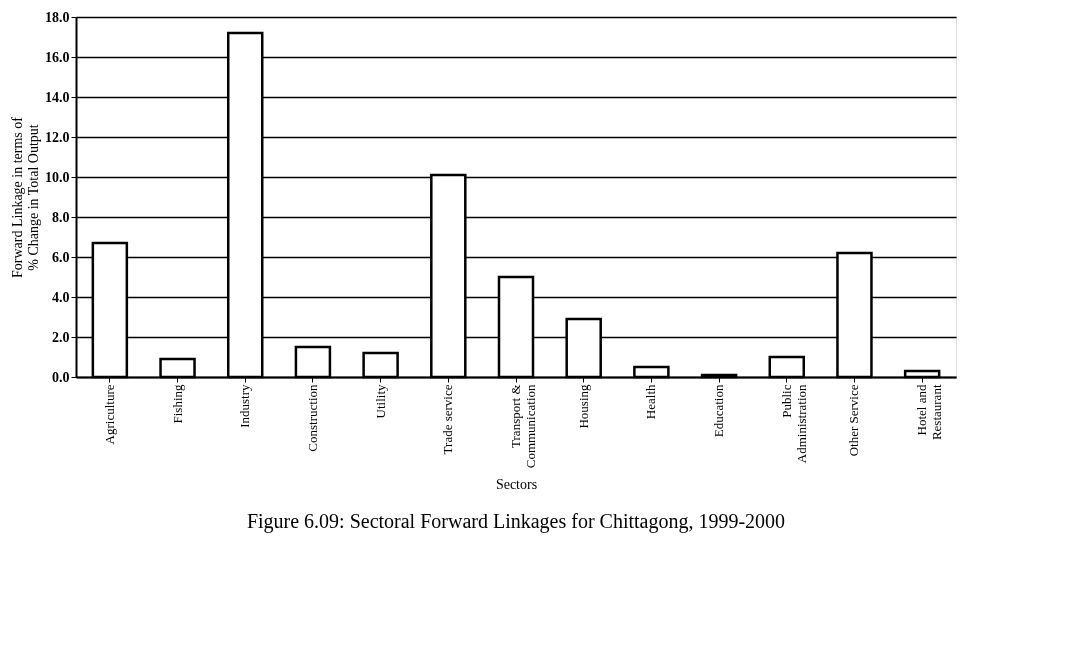 This screenshot has height=646, width=1085. Describe the element at coordinates (25, 197) in the screenshot. I see `y-axis-title: Forward Linkage in terms of % Change in Total Output` at that location.